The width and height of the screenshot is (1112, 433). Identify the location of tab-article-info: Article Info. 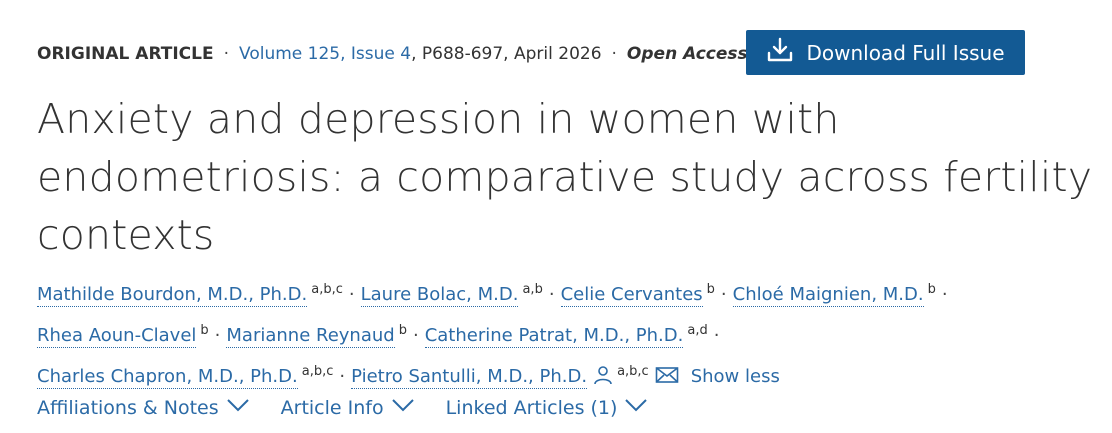
(348, 407).